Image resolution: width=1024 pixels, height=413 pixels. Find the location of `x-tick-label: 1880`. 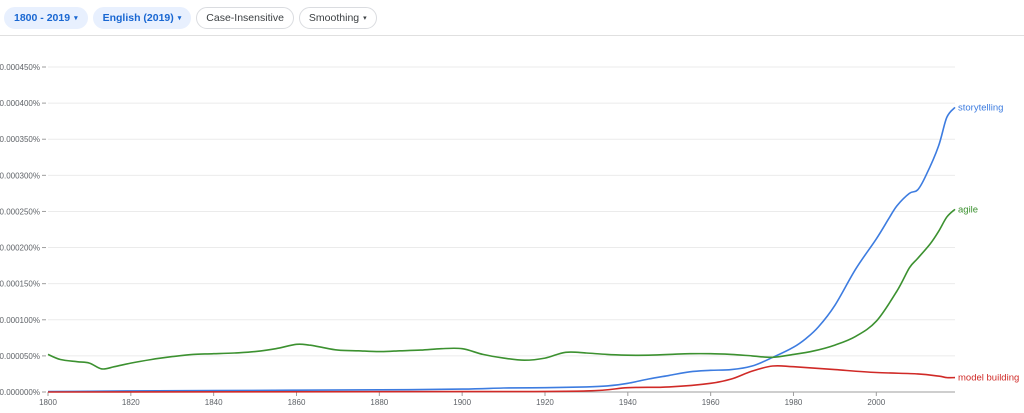

x-tick-label: 1880 is located at coordinates (379, 402).